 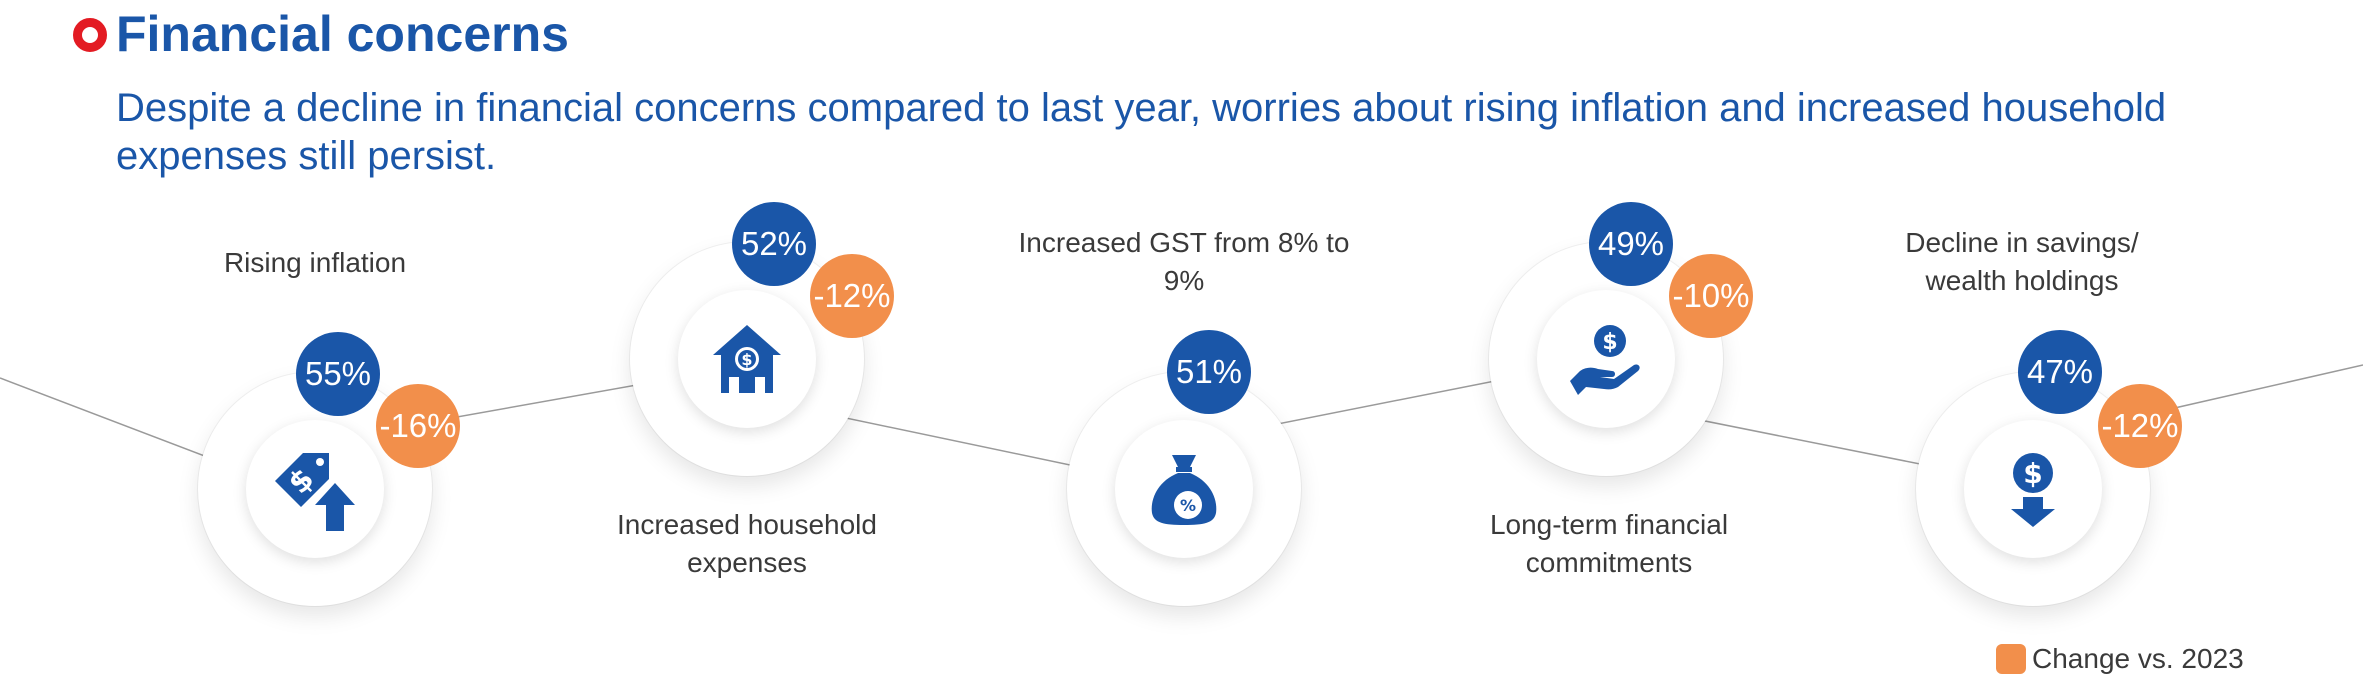 What do you see at coordinates (342, 34) in the screenshot?
I see `page-title: Financial concerns` at bounding box center [342, 34].